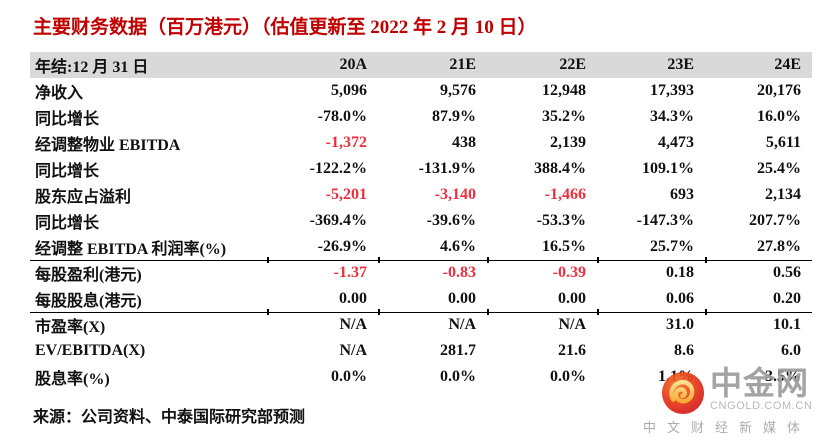 The height and width of the screenshot is (441, 822). What do you see at coordinates (684, 350) in the screenshot?
I see `table-cell: 8.6` at bounding box center [684, 350].